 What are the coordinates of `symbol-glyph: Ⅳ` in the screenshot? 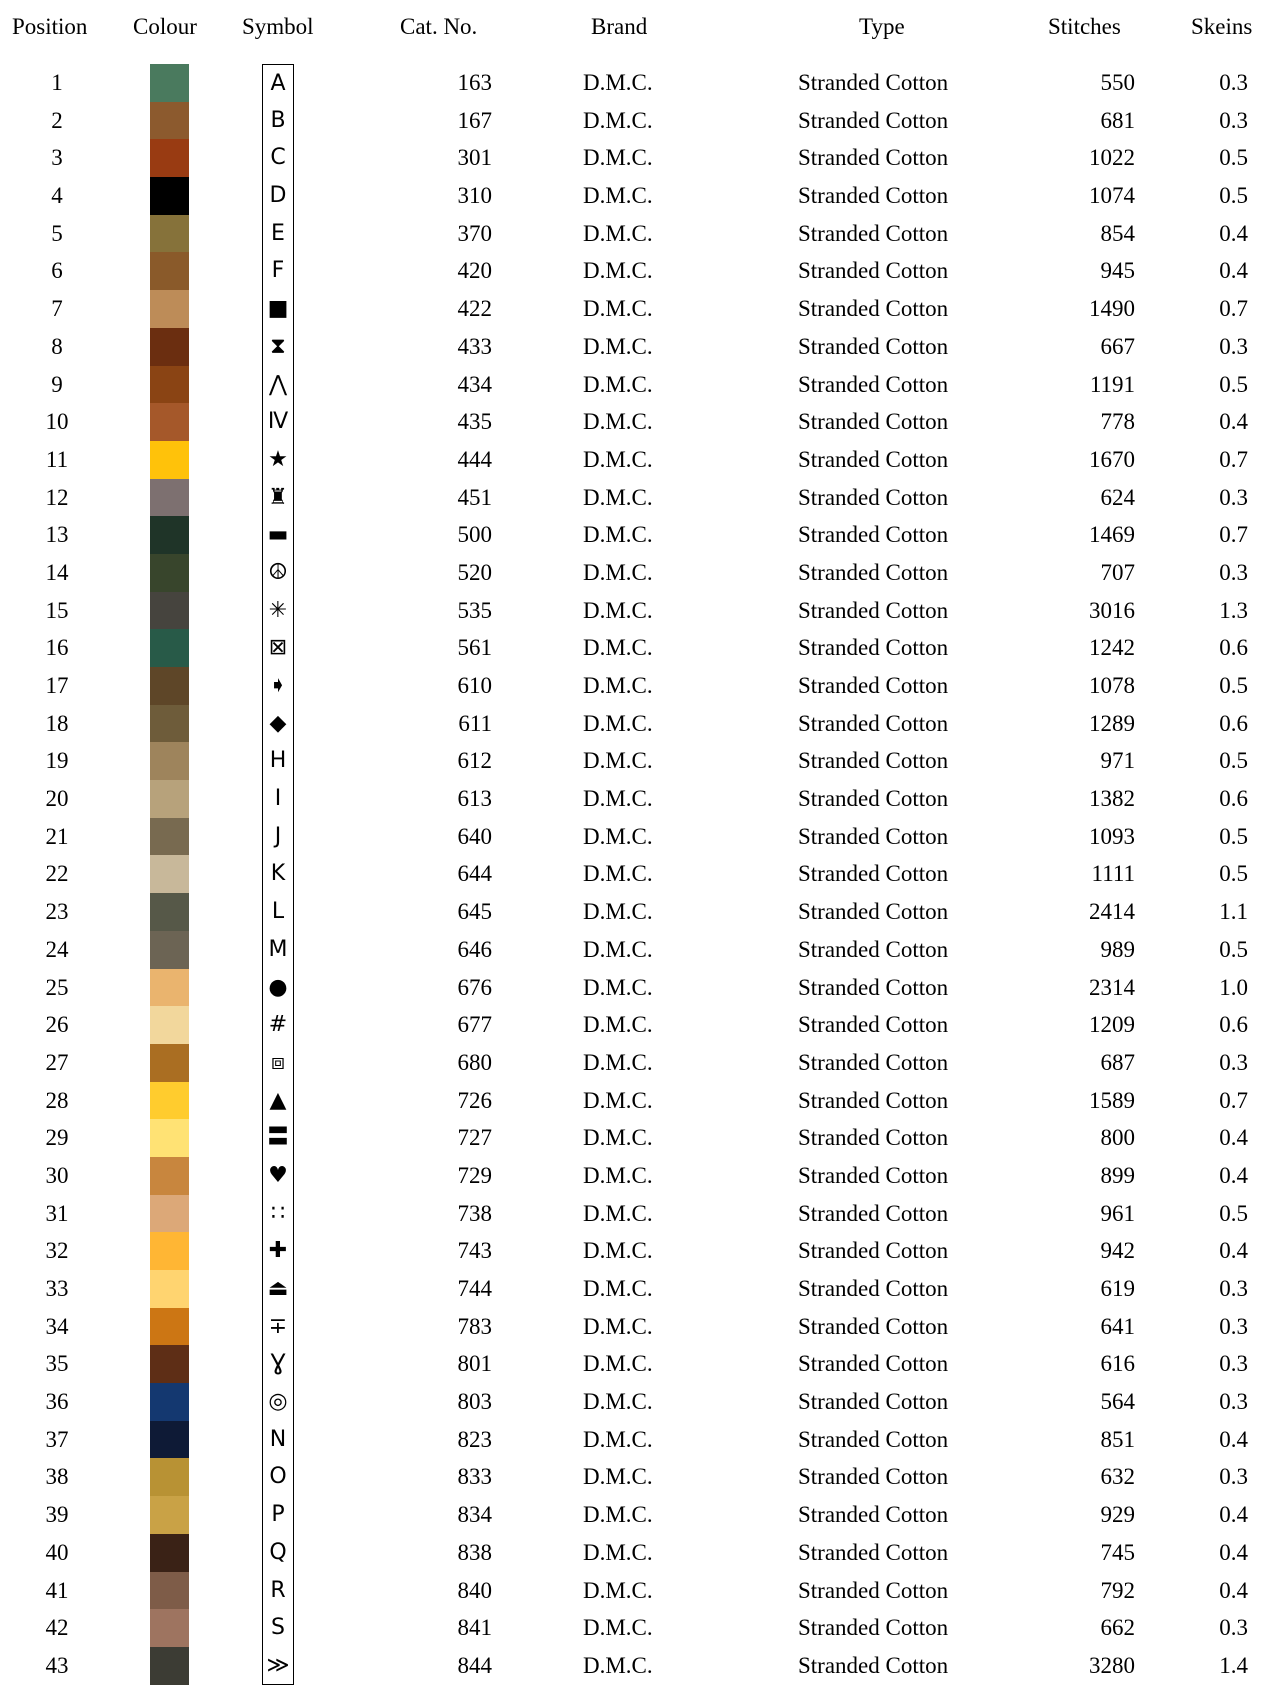 It's located at (278, 422).